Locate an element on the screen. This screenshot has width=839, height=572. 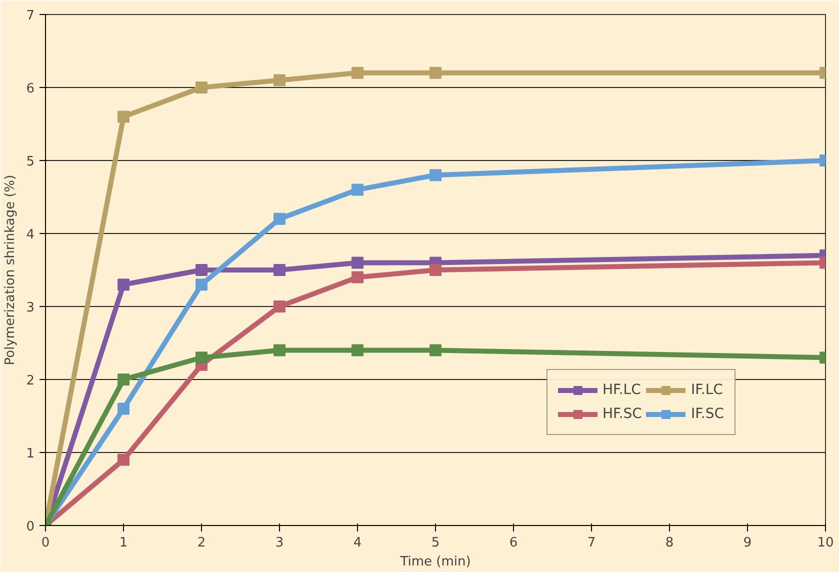
y-tick-label: 5 is located at coordinates (30, 162).